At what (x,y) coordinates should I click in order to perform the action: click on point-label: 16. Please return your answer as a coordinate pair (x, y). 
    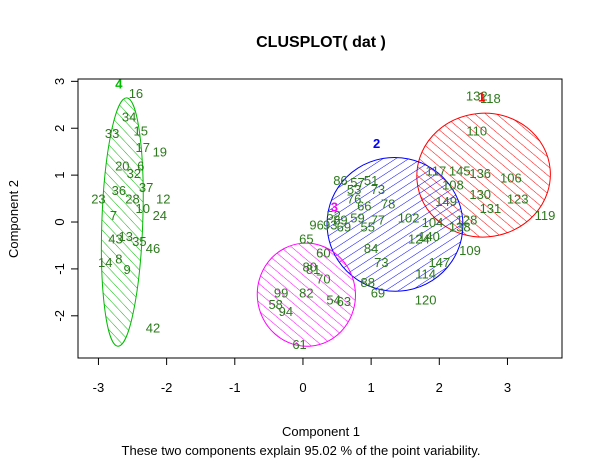
    Looking at the image, I should click on (136, 93).